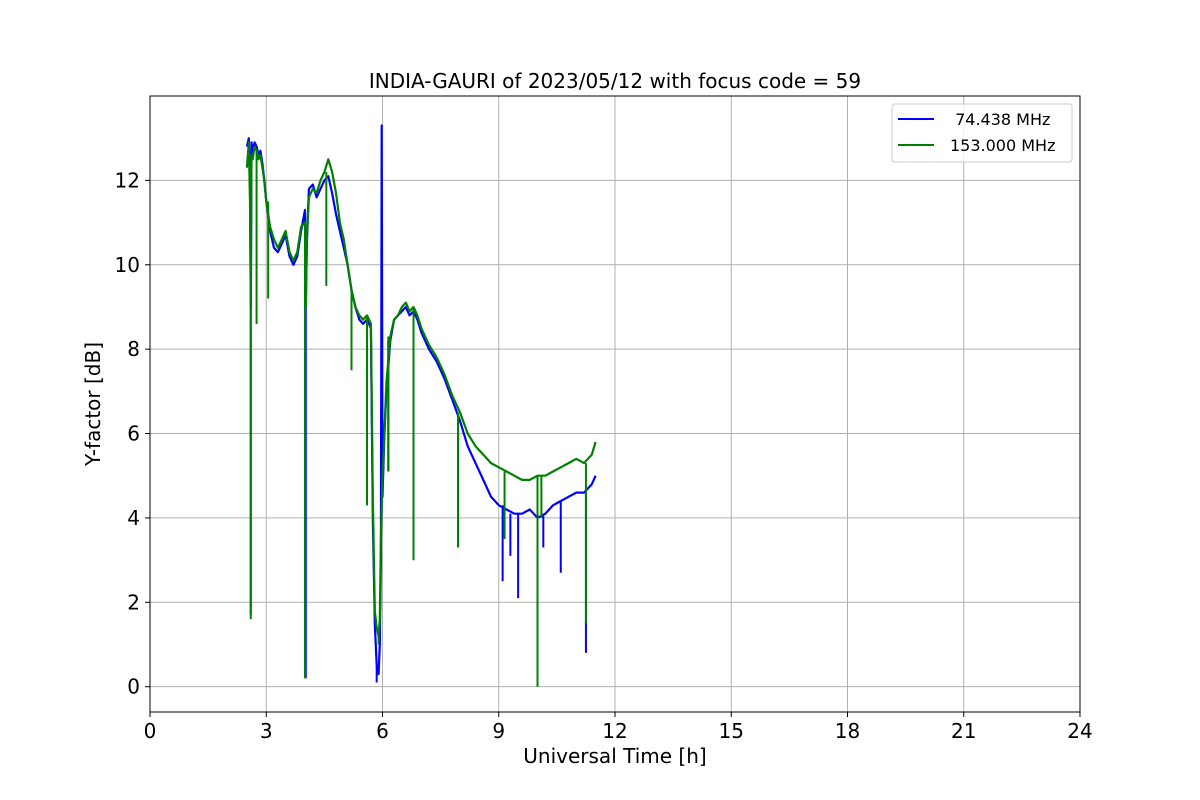 This screenshot has width=1200, height=800. Describe the element at coordinates (266, 731) in the screenshot. I see `x-tick-label: 3` at that location.